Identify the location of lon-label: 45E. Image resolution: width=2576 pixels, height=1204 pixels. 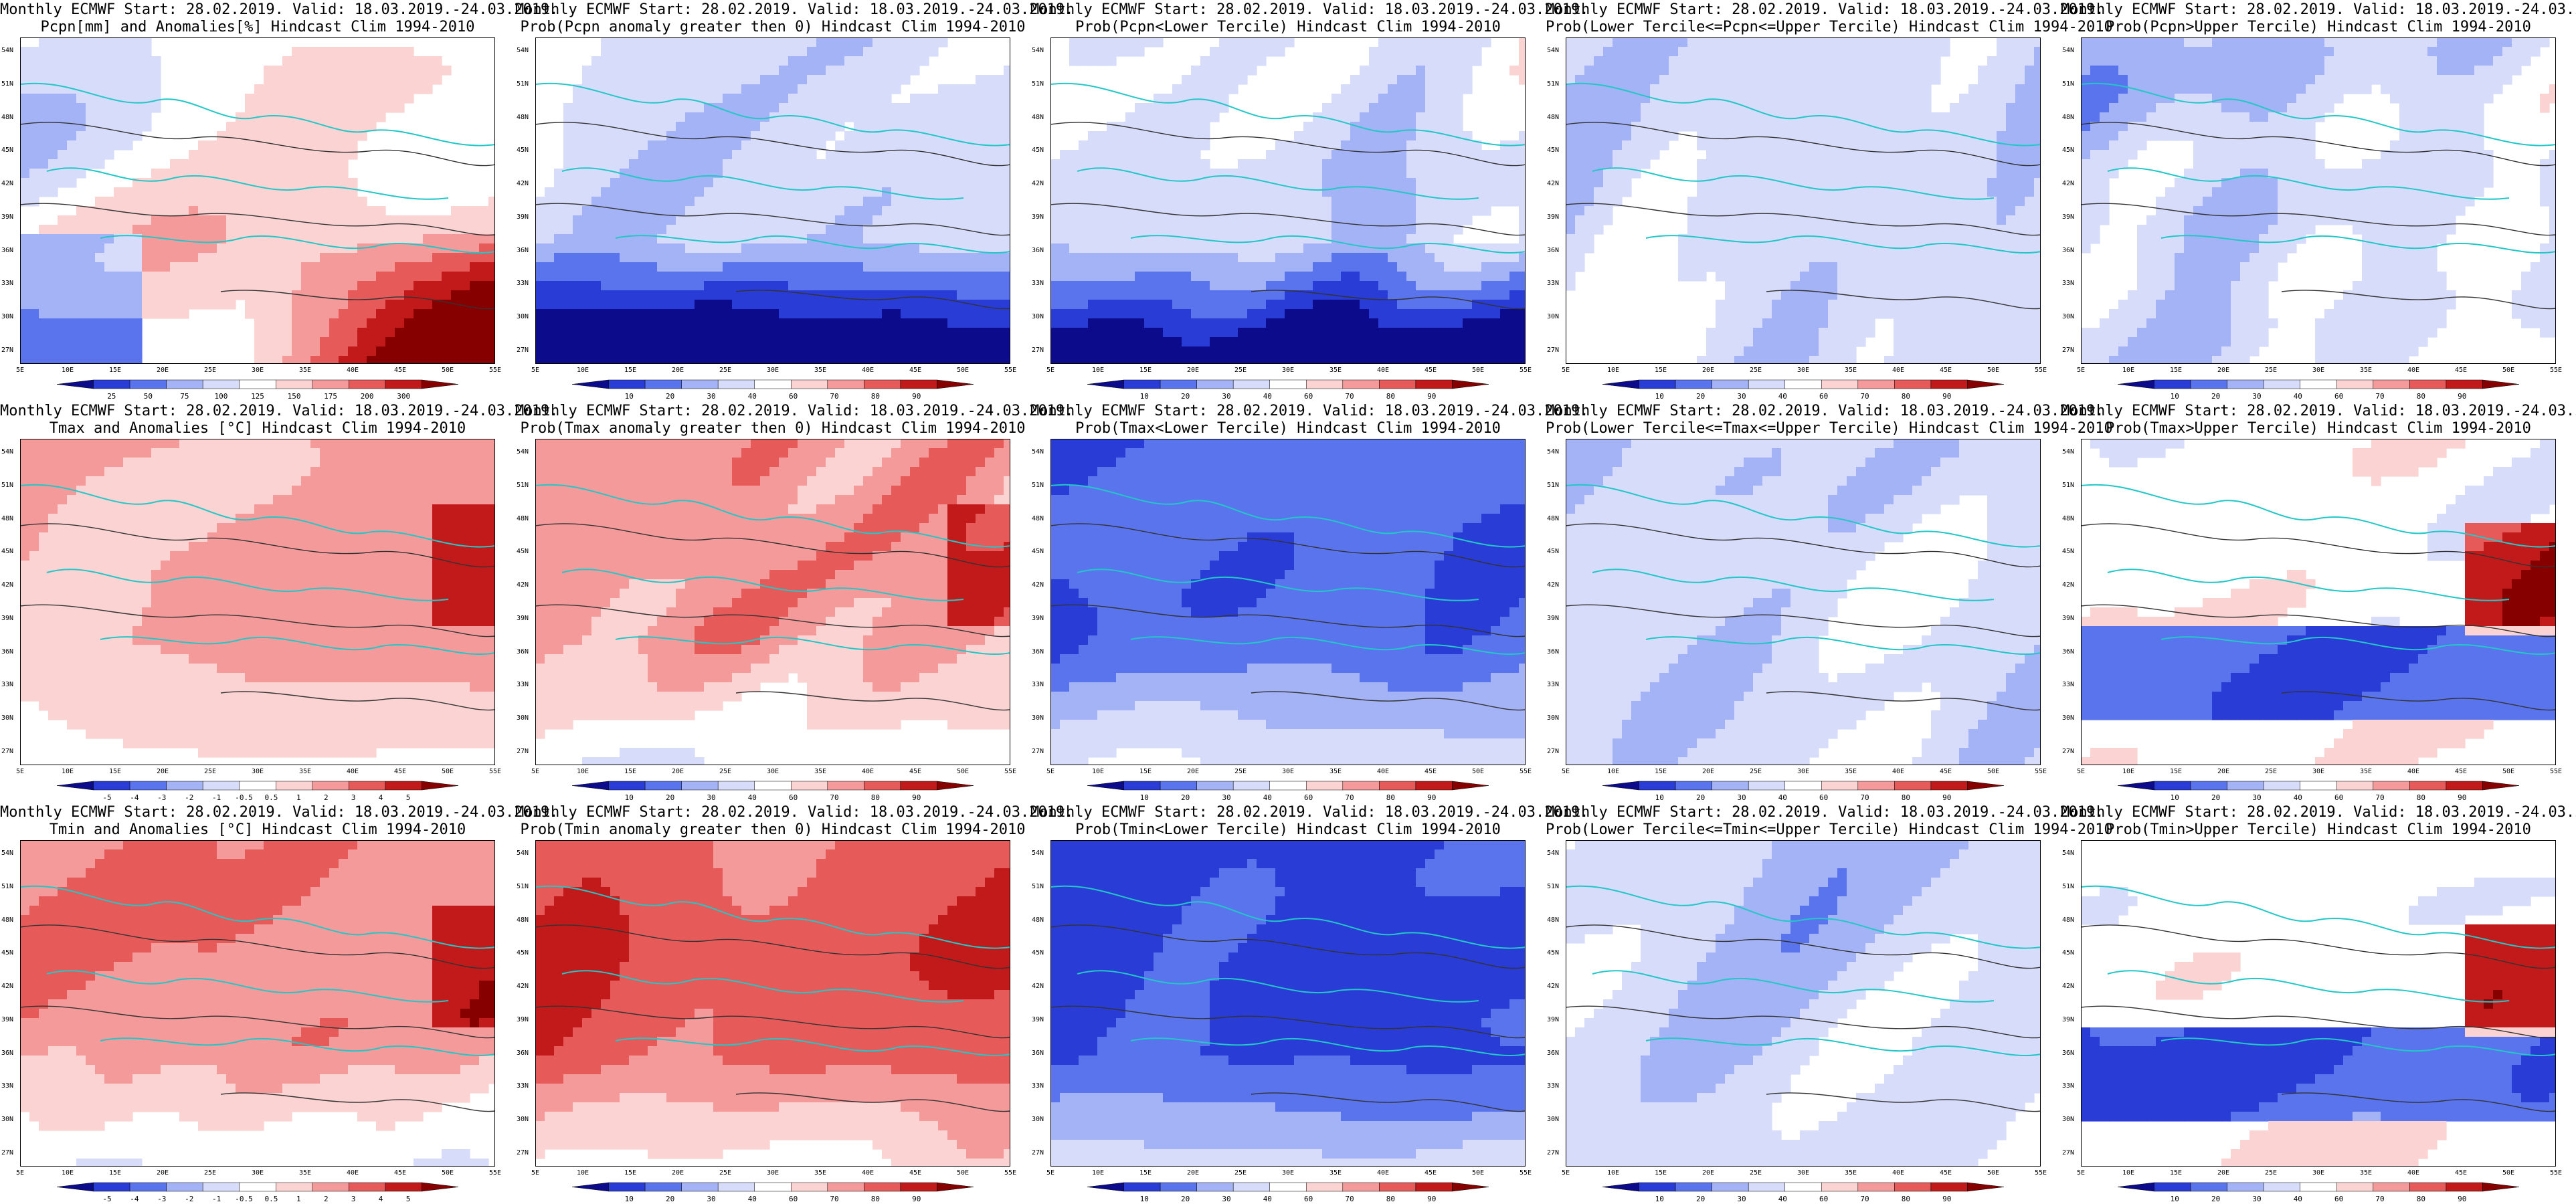
(400, 771).